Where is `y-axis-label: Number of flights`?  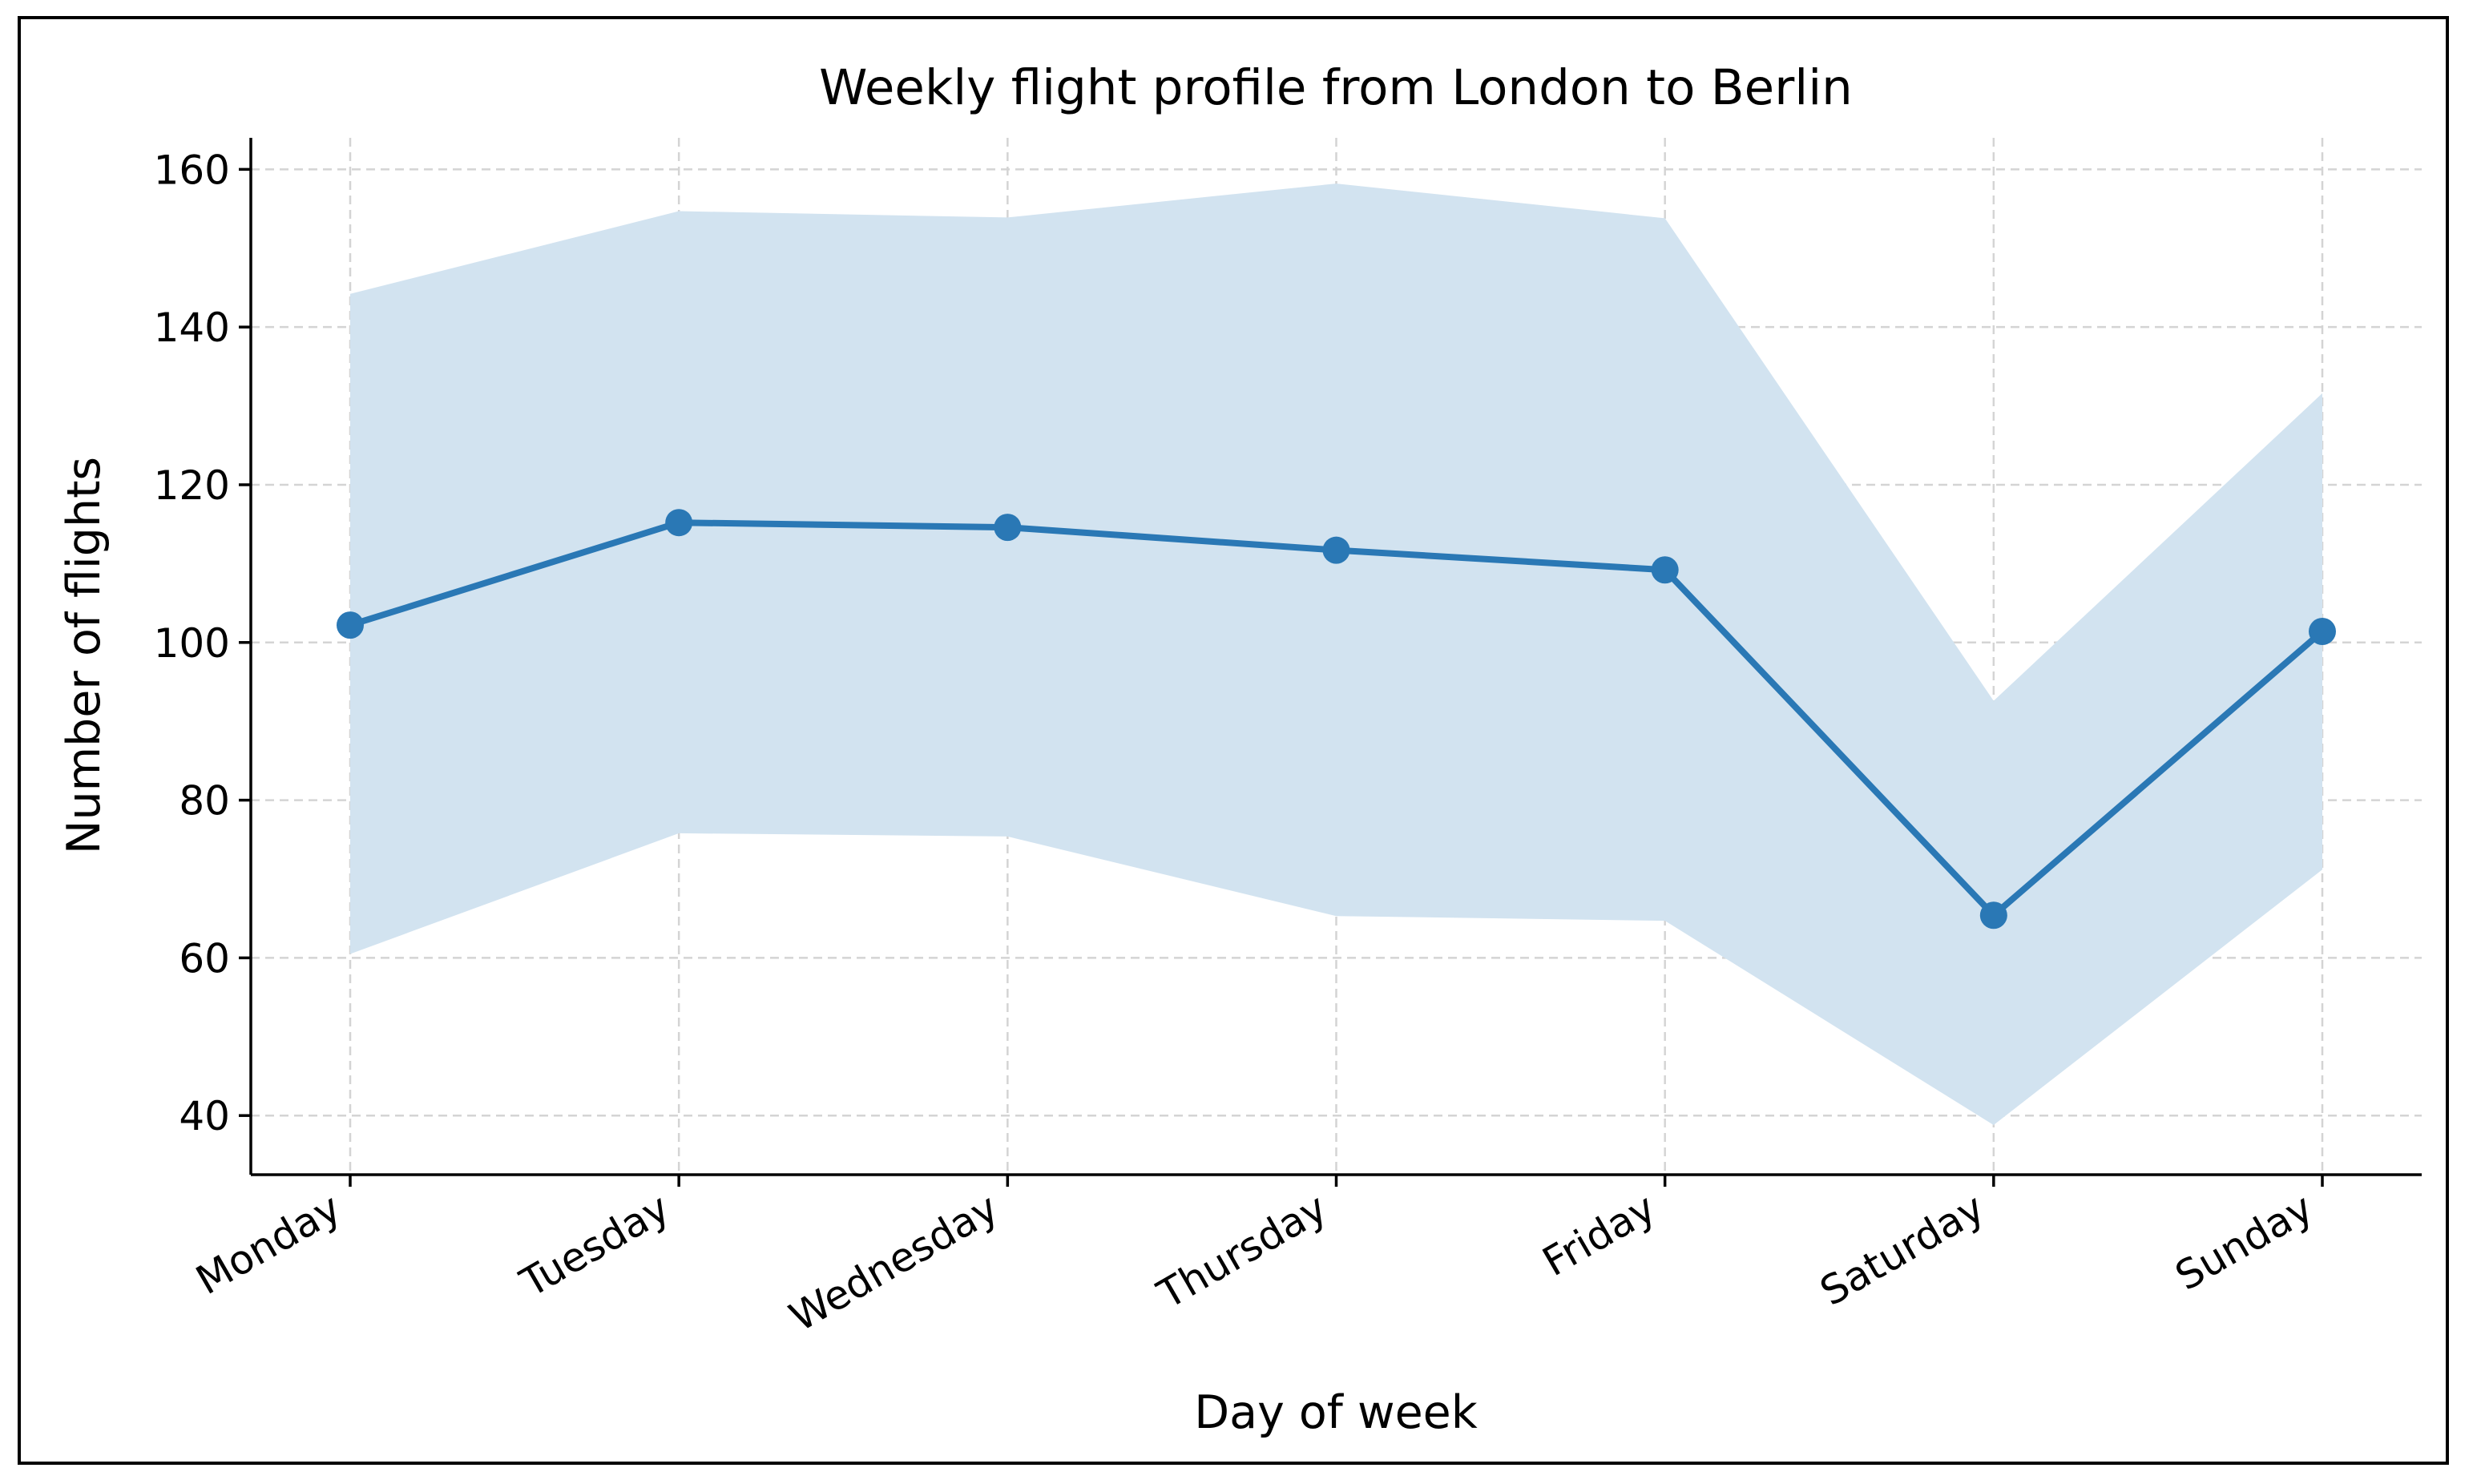 y-axis-label: Number of flights is located at coordinates (84, 656).